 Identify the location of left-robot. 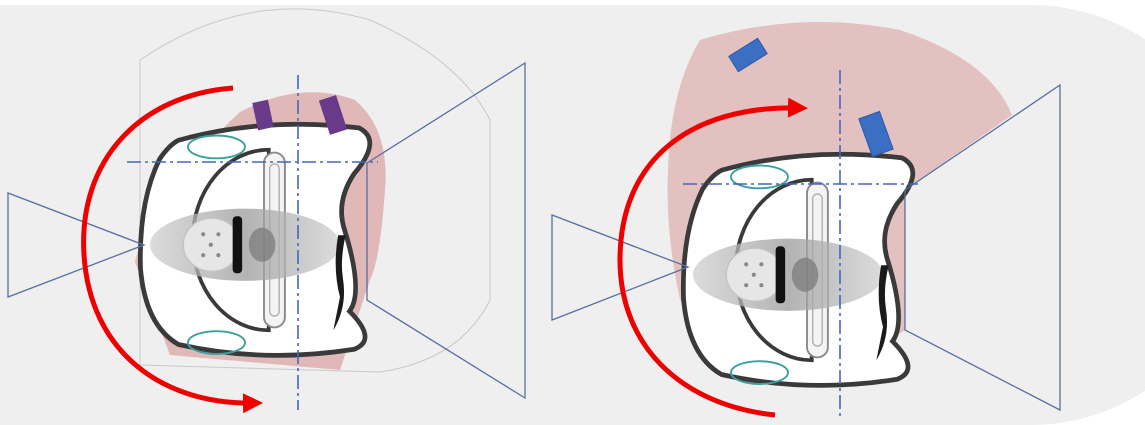
(254, 239).